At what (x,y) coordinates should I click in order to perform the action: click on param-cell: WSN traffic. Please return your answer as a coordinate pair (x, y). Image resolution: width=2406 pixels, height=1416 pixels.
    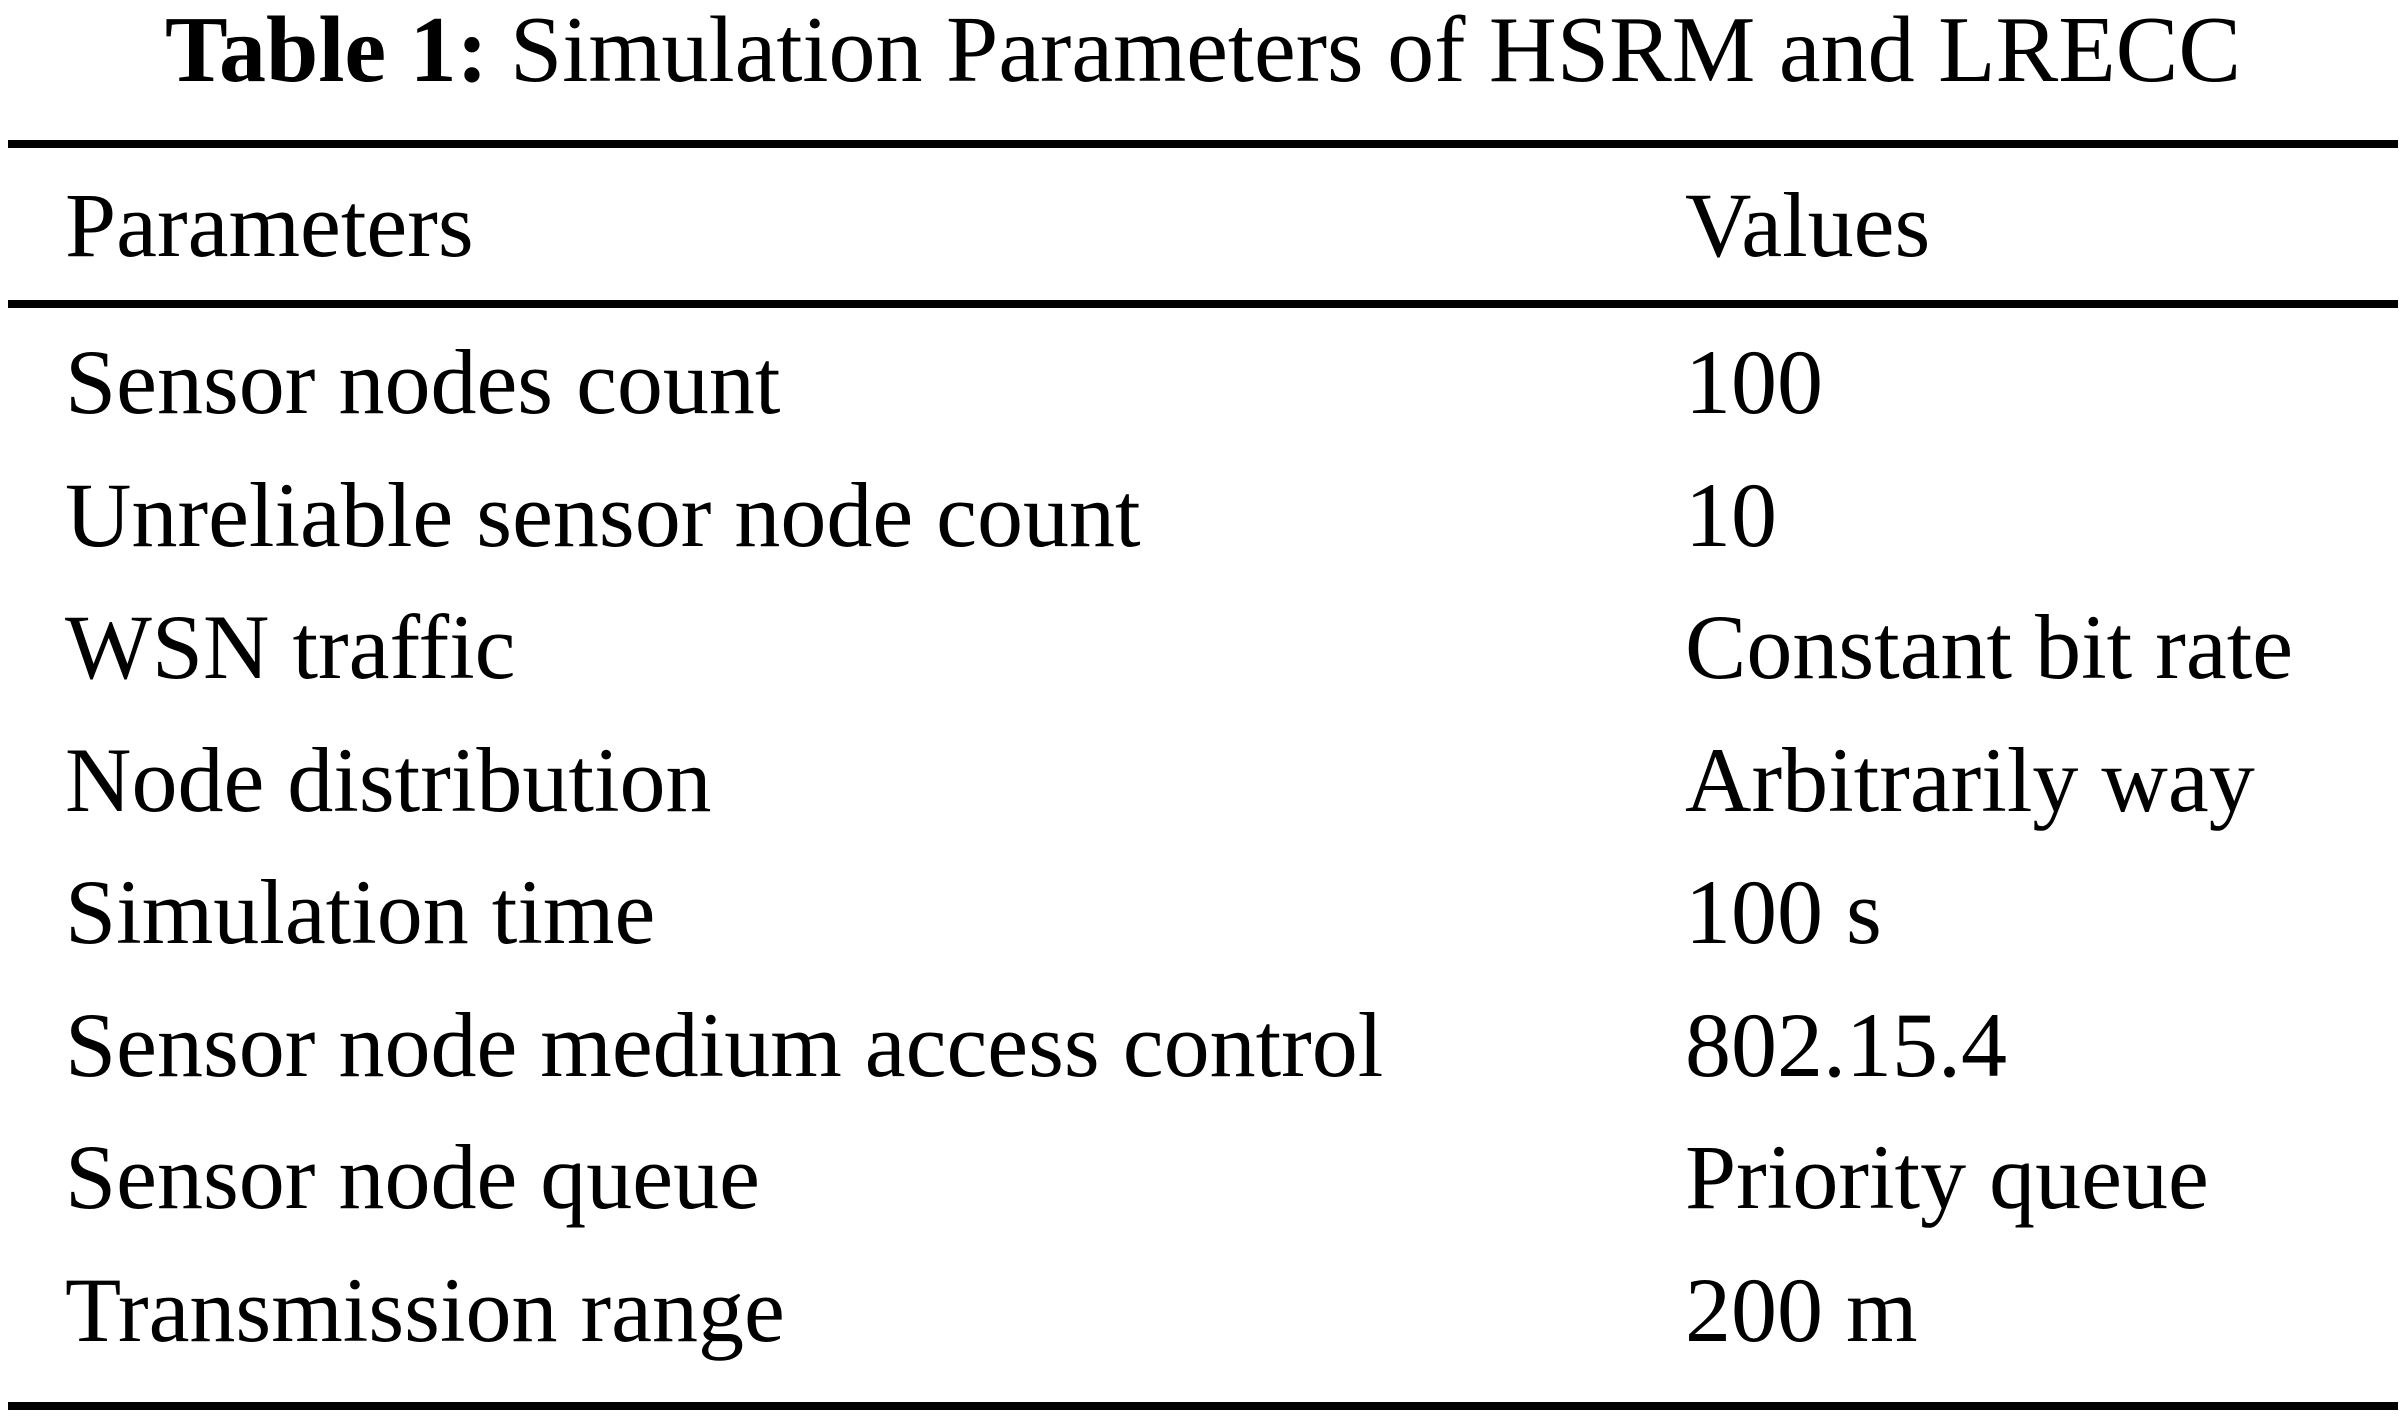
    Looking at the image, I should click on (290, 647).